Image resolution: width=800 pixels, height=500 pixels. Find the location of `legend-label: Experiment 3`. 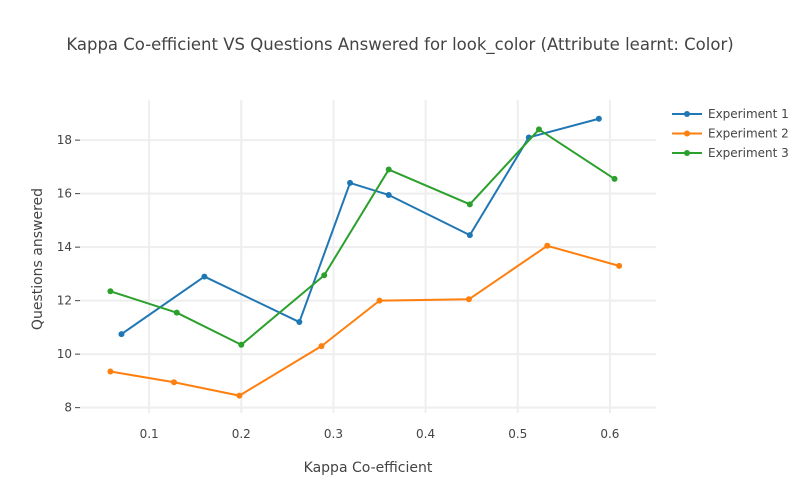

legend-label: Experiment 3 is located at coordinates (748, 153).